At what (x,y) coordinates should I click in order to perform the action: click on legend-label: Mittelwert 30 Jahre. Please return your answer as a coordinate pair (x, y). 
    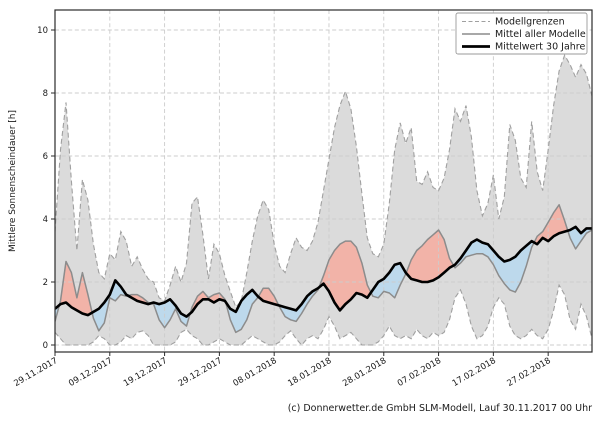
    Looking at the image, I should click on (540, 47).